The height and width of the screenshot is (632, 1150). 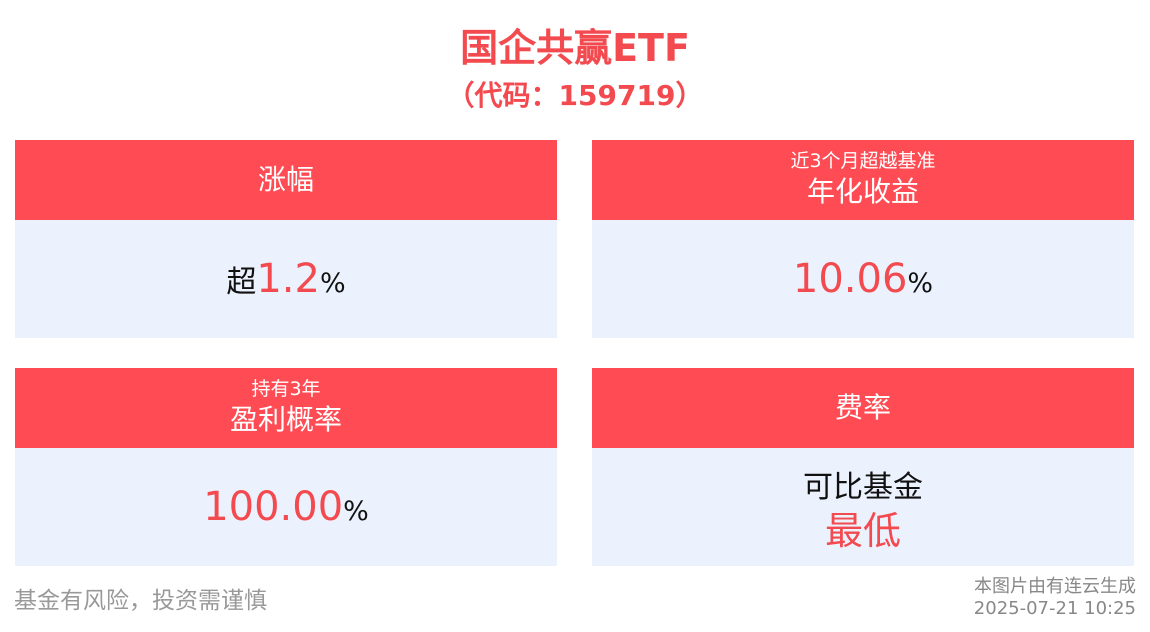 What do you see at coordinates (332, 283) in the screenshot?
I see `card-gain-value-unit: %` at bounding box center [332, 283].